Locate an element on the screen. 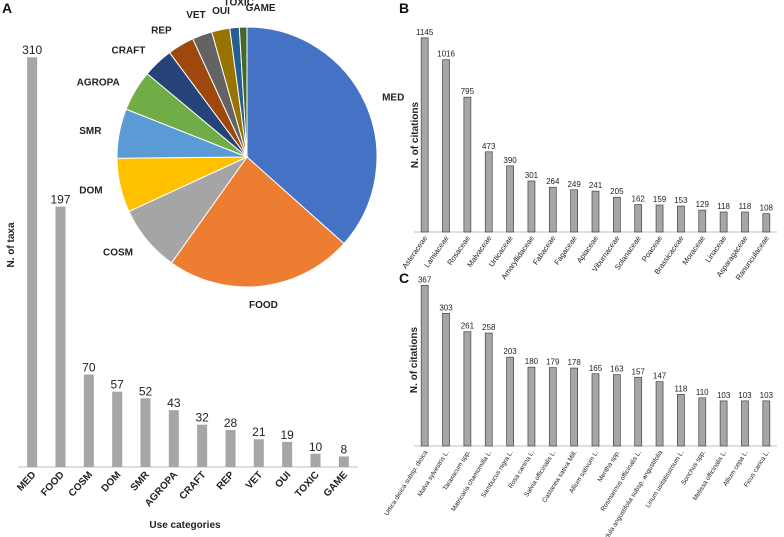  panel-c-y-axis-title: N. of citations is located at coordinates (414, 360).